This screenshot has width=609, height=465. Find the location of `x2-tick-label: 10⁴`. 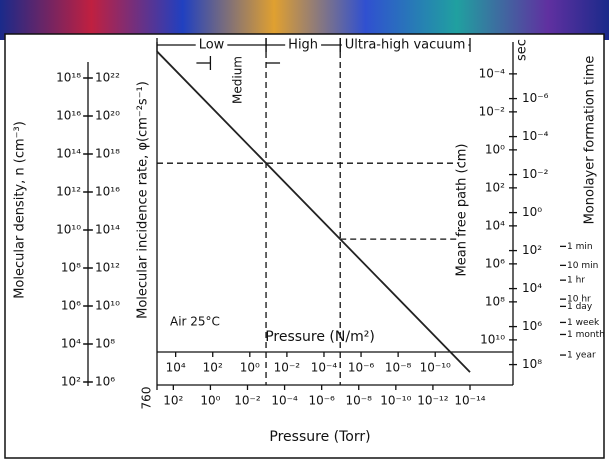

x2-tick-label: 10⁴ is located at coordinates (176, 368).